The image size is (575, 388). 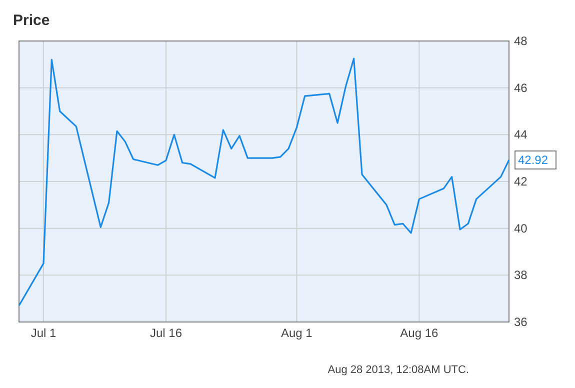 What do you see at coordinates (31, 20) in the screenshot?
I see `chart-title: Price` at bounding box center [31, 20].